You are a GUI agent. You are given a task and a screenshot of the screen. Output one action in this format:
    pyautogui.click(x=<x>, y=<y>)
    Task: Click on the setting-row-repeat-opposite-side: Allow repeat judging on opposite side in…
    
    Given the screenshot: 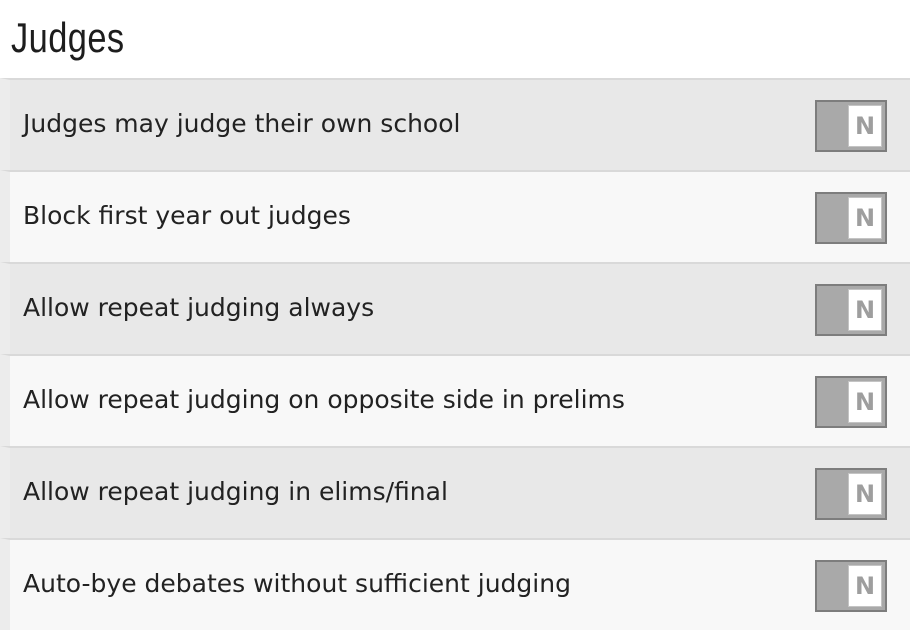 What is the action you would take?
    pyautogui.click(x=455, y=400)
    